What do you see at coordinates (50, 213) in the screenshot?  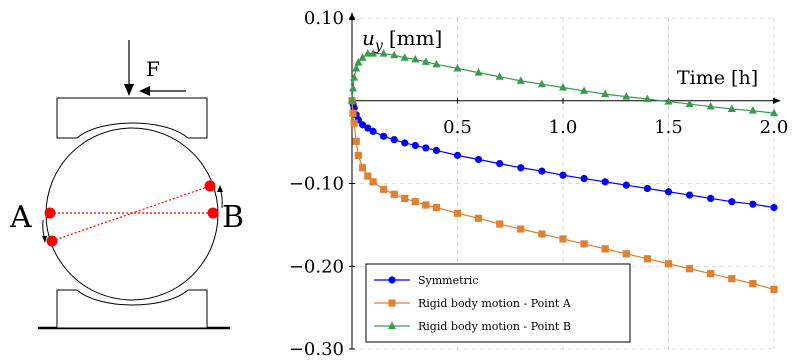 I see `point-a-initial-marker` at bounding box center [50, 213].